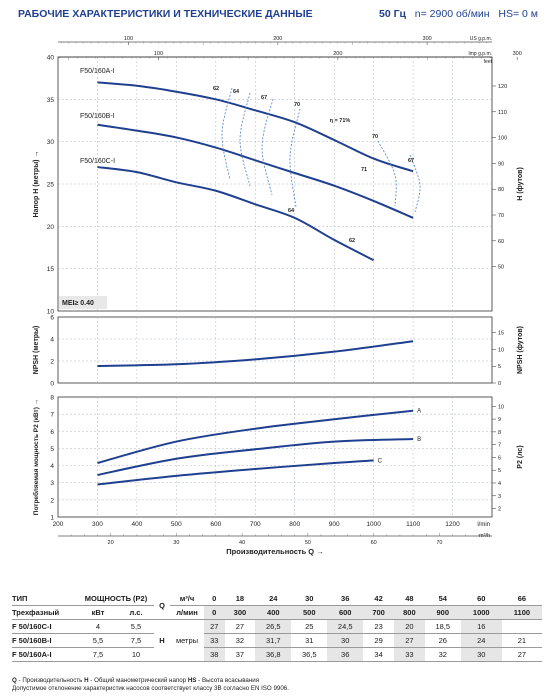 This screenshot has height=700, width=554. Describe the element at coordinates (499, 458) in the screenshot. I see `power-panel-right-tick-label: 6` at that location.